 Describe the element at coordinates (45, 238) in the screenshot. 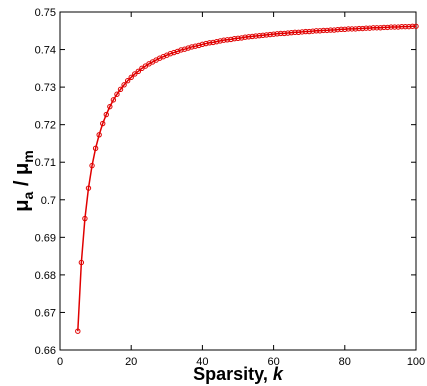

I see `y-tick-label: 0.69` at that location.